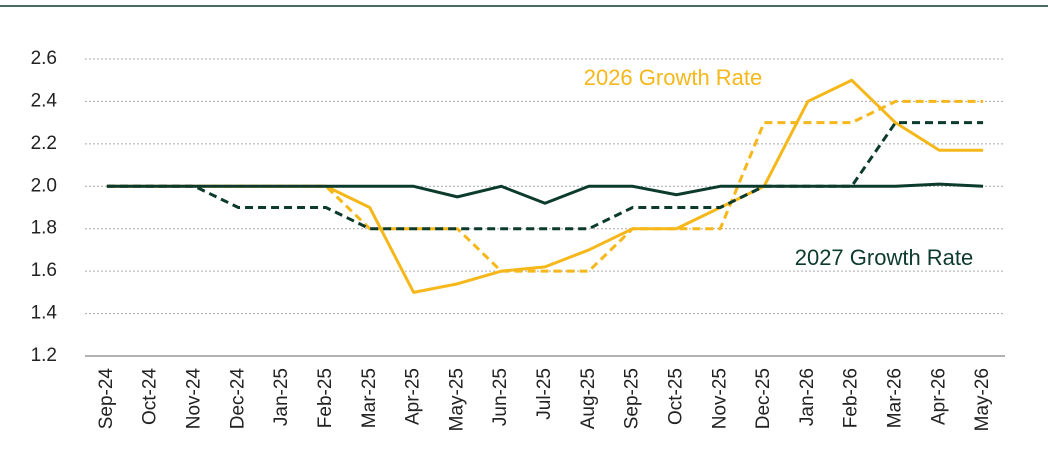  What do you see at coordinates (44, 313) in the screenshot?
I see `y-tick-label: 1.4` at bounding box center [44, 313].